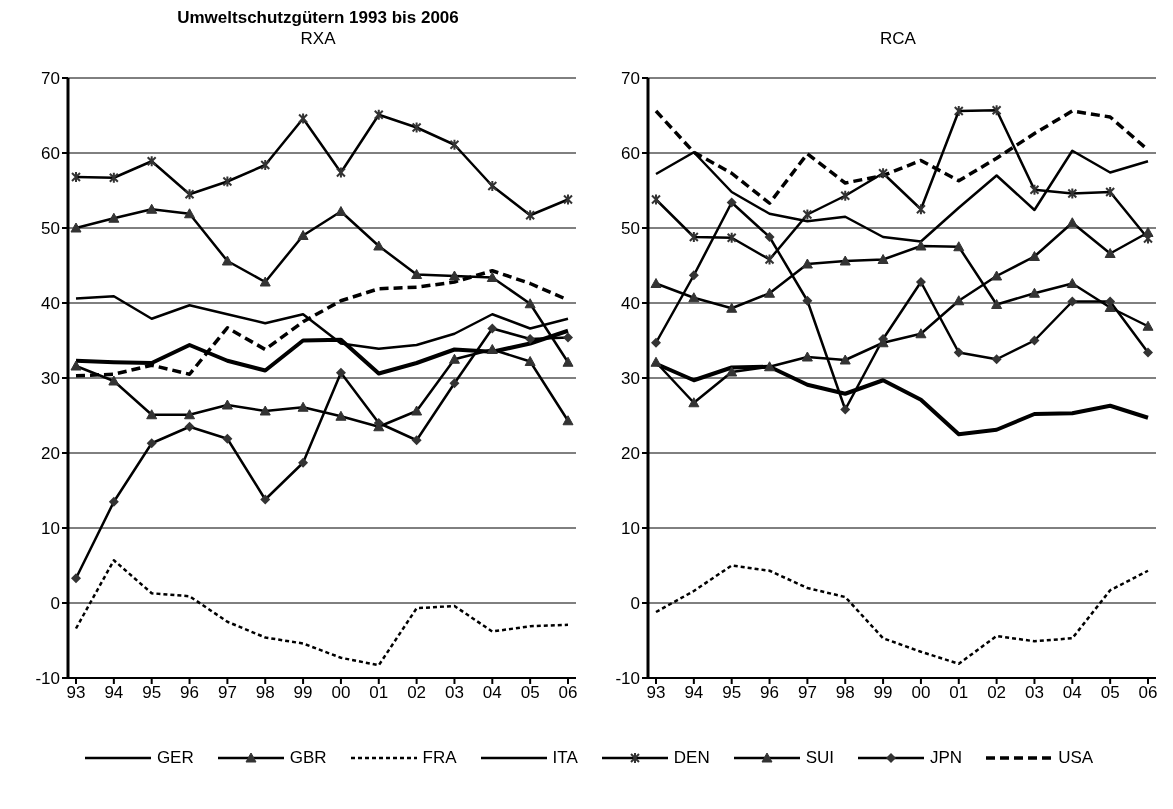 The width and height of the screenshot is (1173, 809). What do you see at coordinates (318, 39) in the screenshot?
I see `chart-subtitle: RXA` at bounding box center [318, 39].